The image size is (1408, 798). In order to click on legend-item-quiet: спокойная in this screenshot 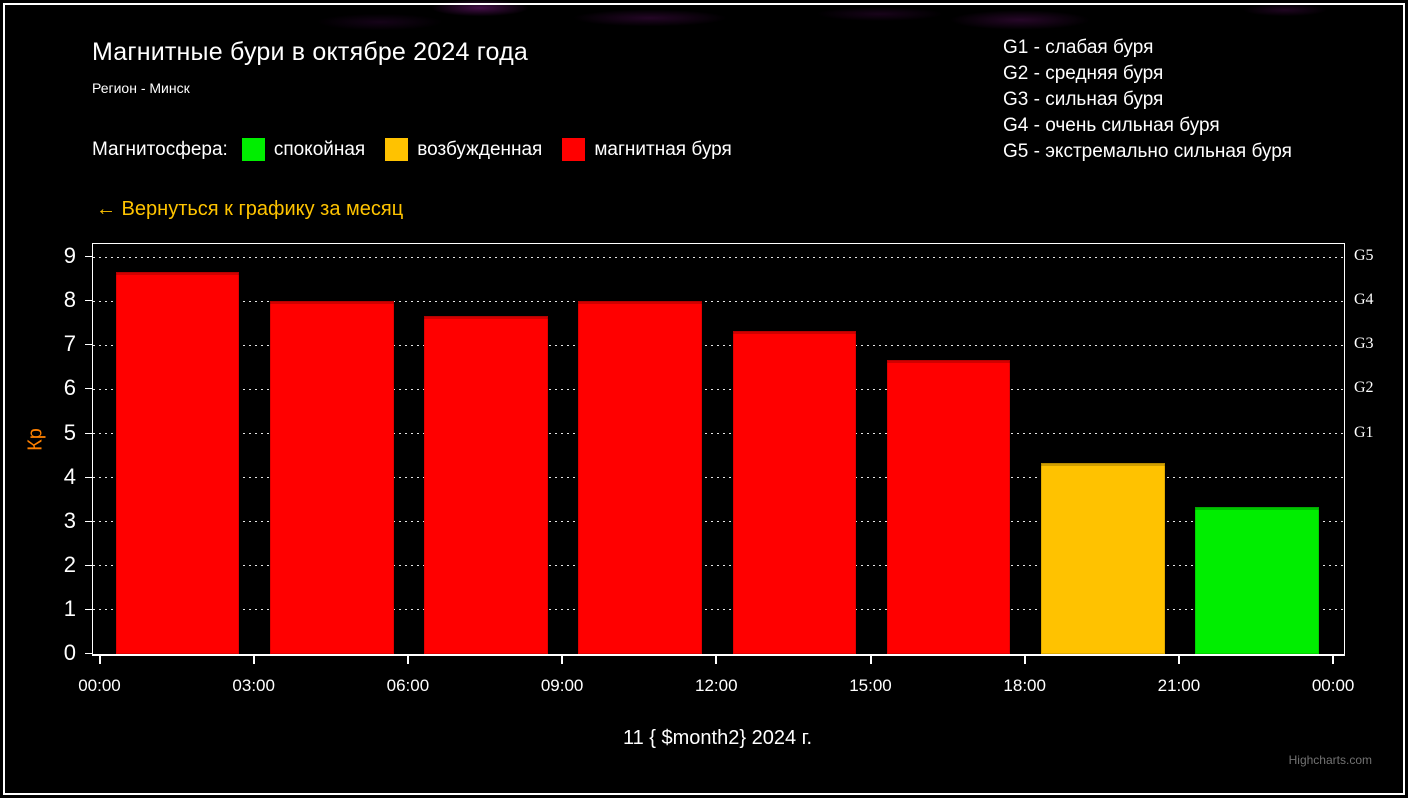, I will do `click(303, 149)`.